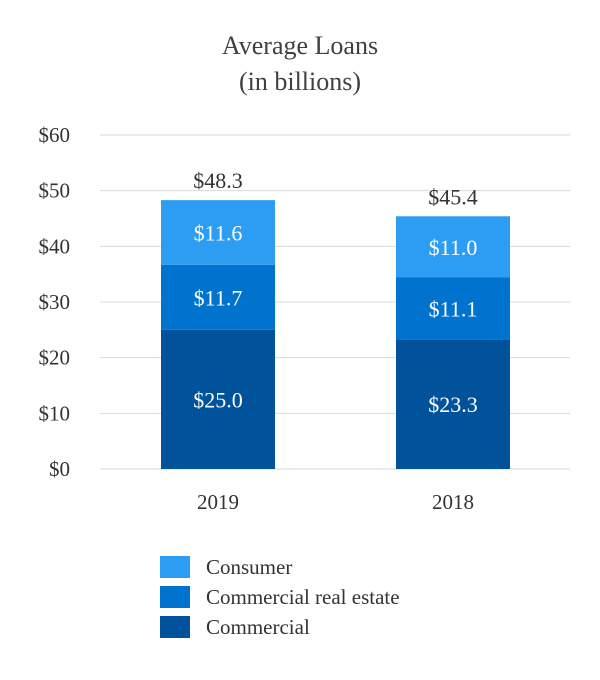  What do you see at coordinates (249, 566) in the screenshot?
I see `legend-label-consumer: Consumer` at bounding box center [249, 566].